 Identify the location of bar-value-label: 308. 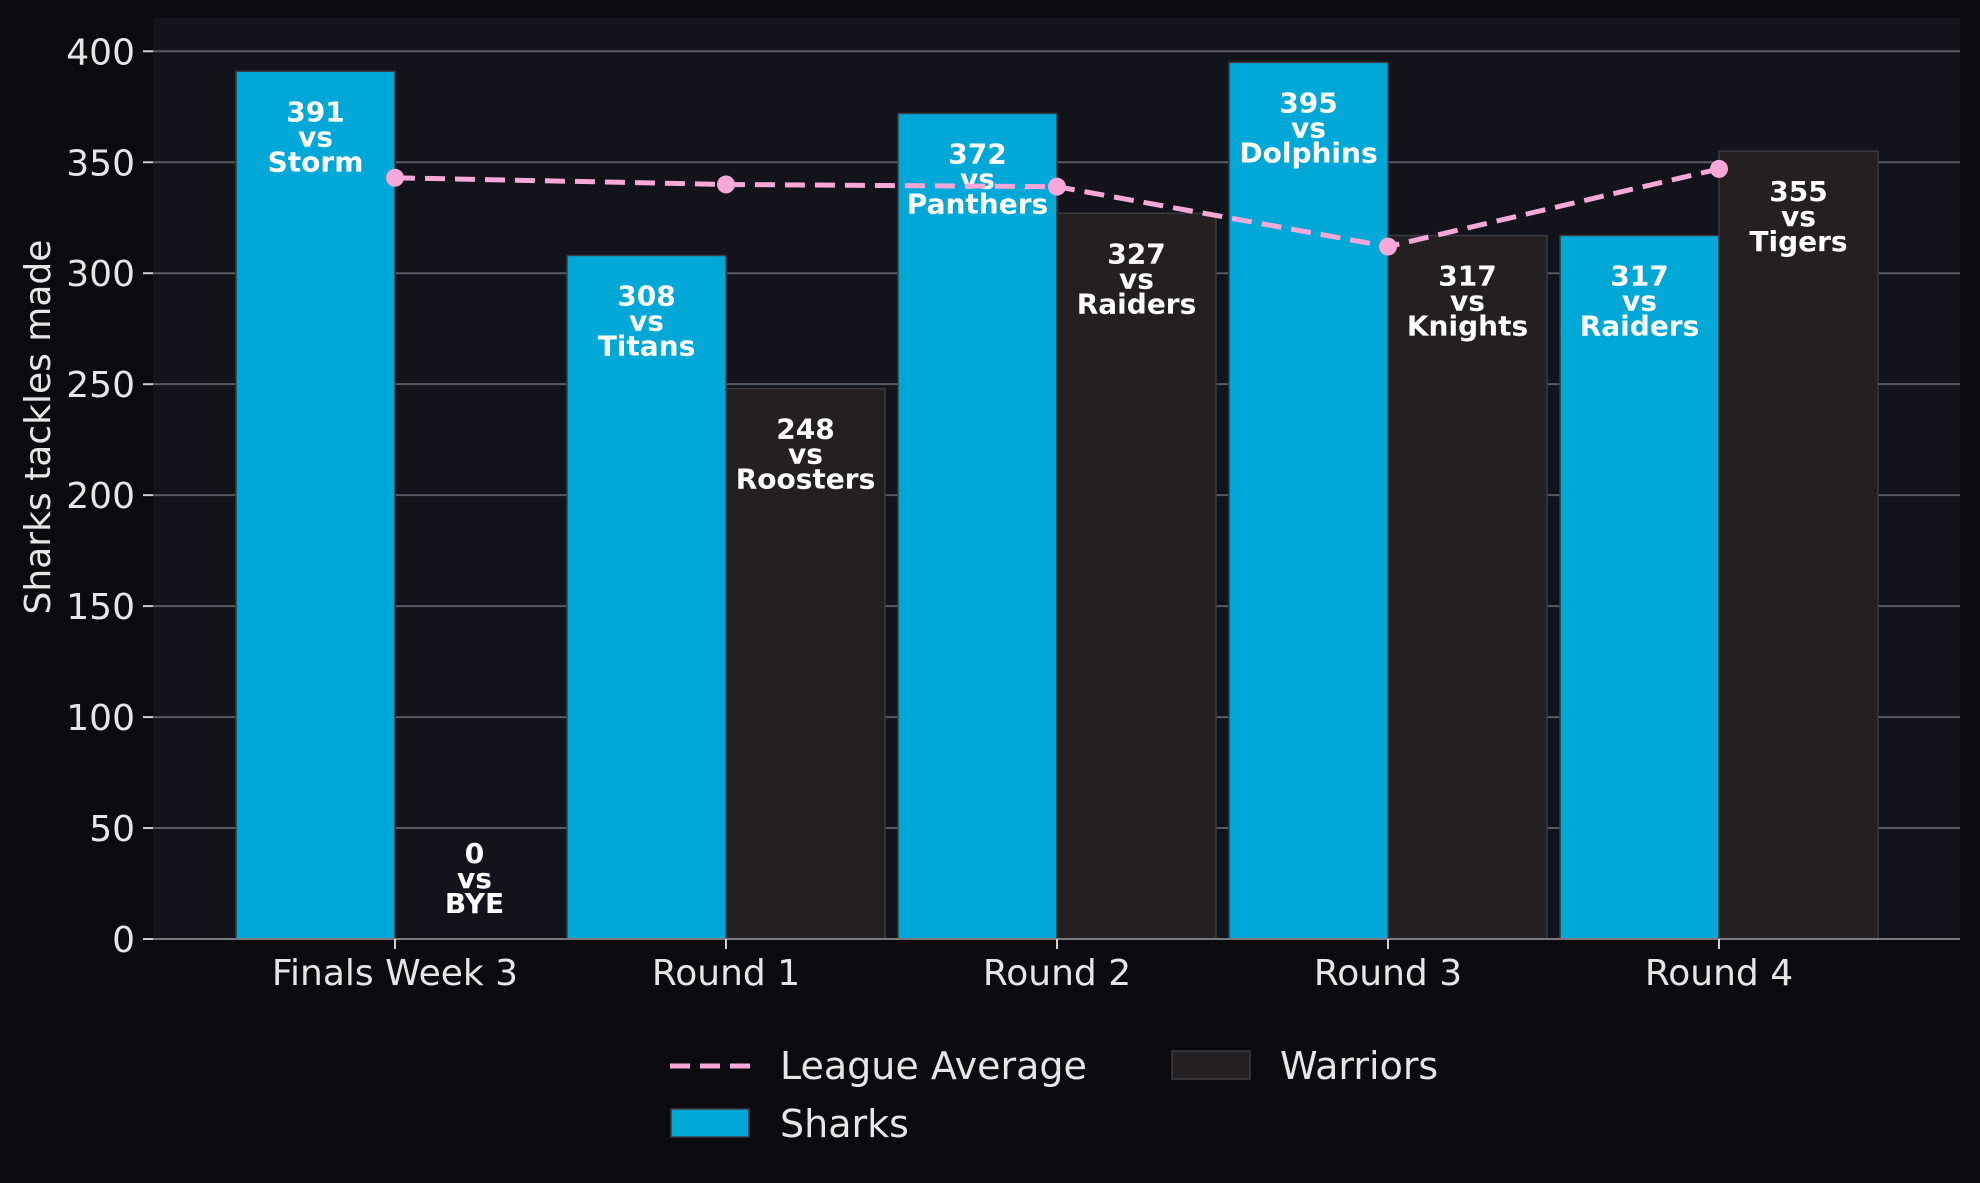
(646, 295).